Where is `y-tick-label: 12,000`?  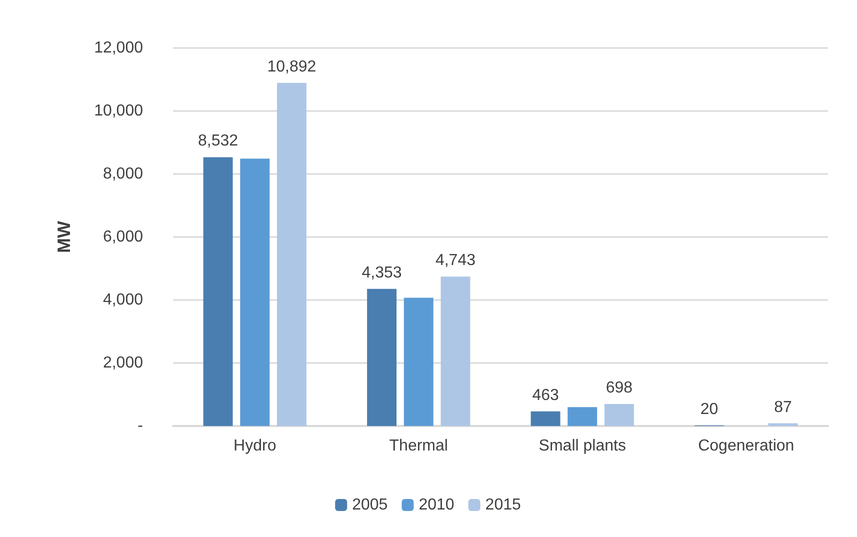 y-tick-label: 12,000 is located at coordinates (119, 48).